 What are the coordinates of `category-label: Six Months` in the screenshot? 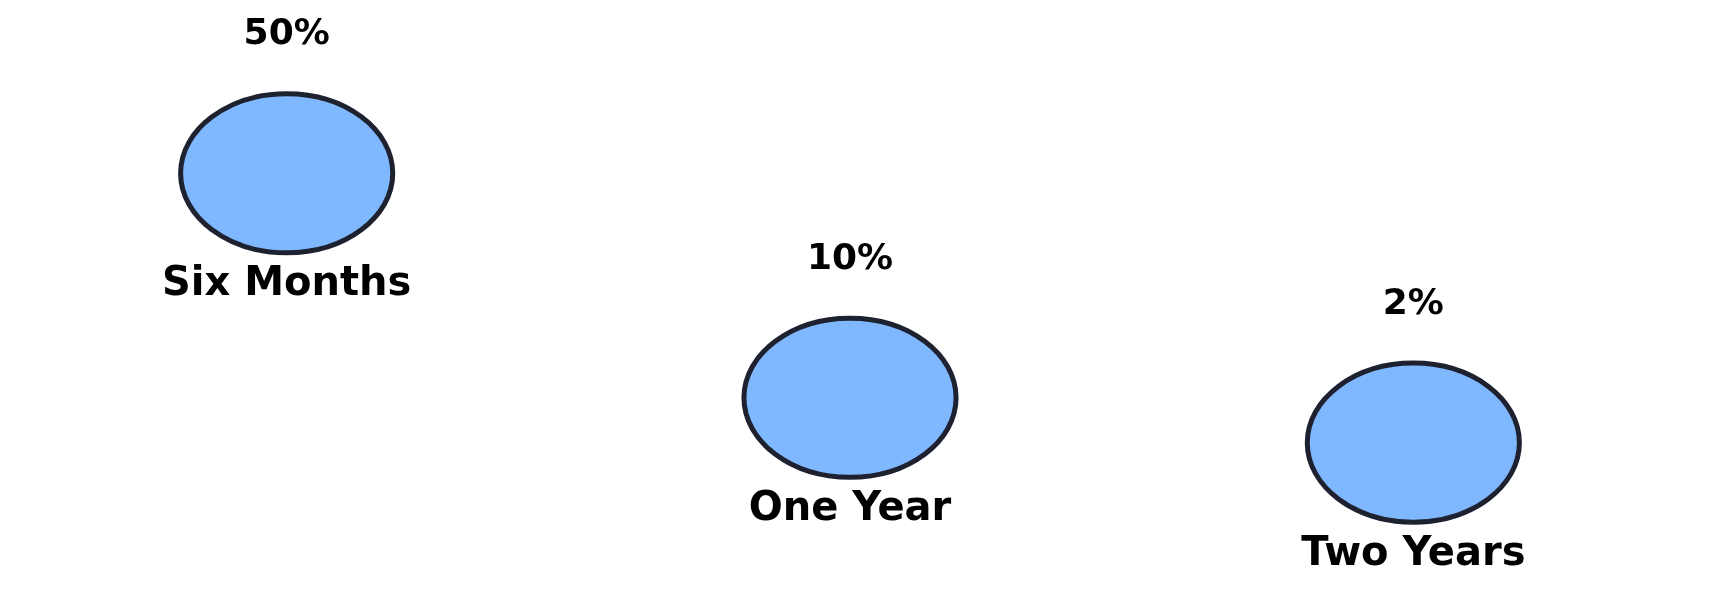 It's located at (286, 281).